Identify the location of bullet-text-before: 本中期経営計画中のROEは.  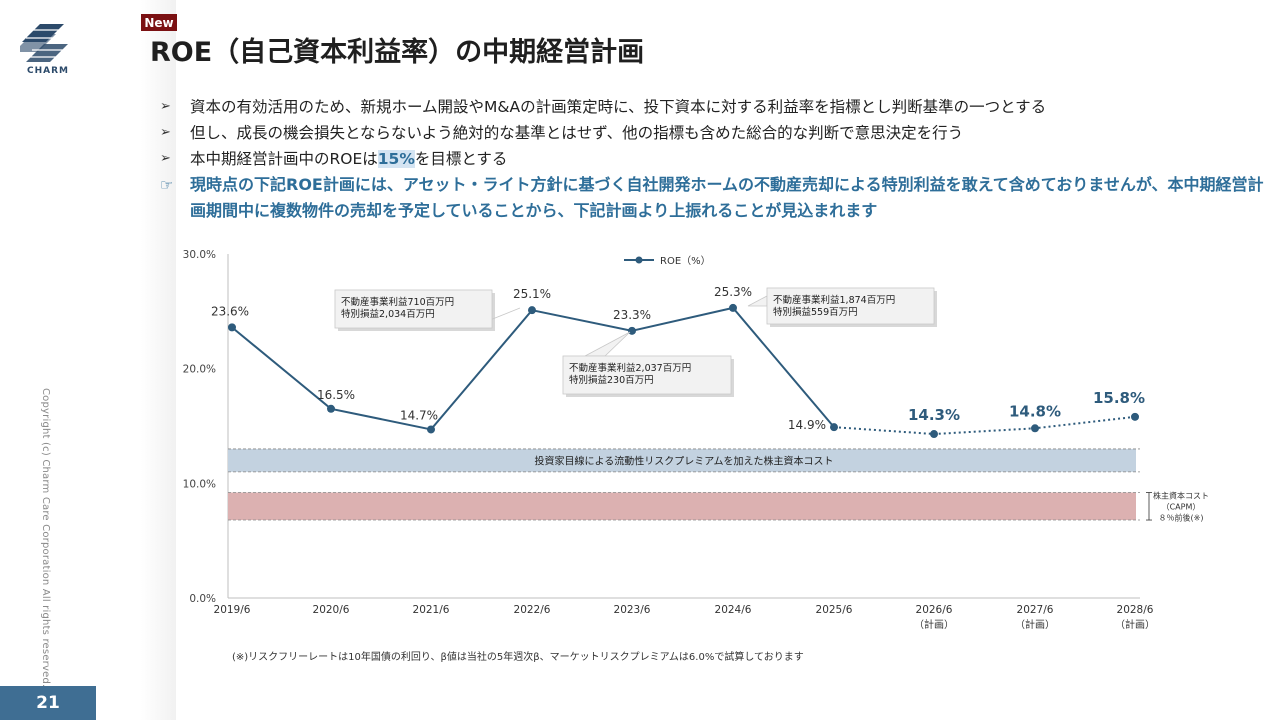
(284, 159).